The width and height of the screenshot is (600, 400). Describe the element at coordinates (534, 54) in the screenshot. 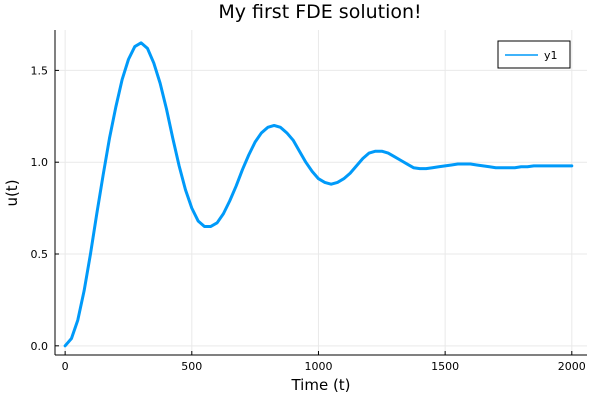

I see `legend: y1` at that location.